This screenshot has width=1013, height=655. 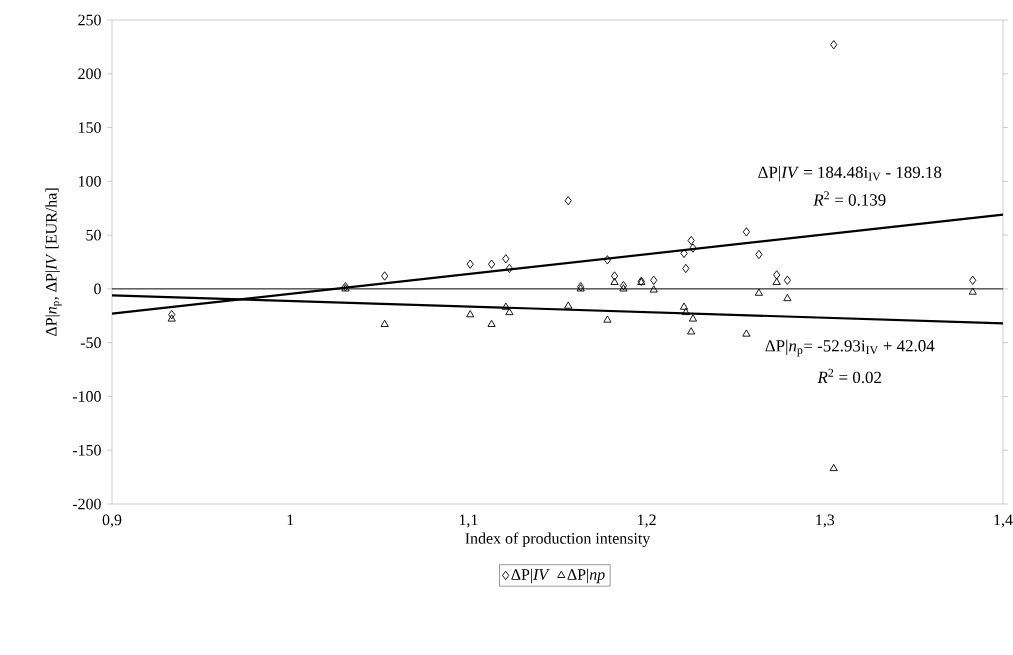 I want to click on x-tick-label: 1, so click(x=290, y=520).